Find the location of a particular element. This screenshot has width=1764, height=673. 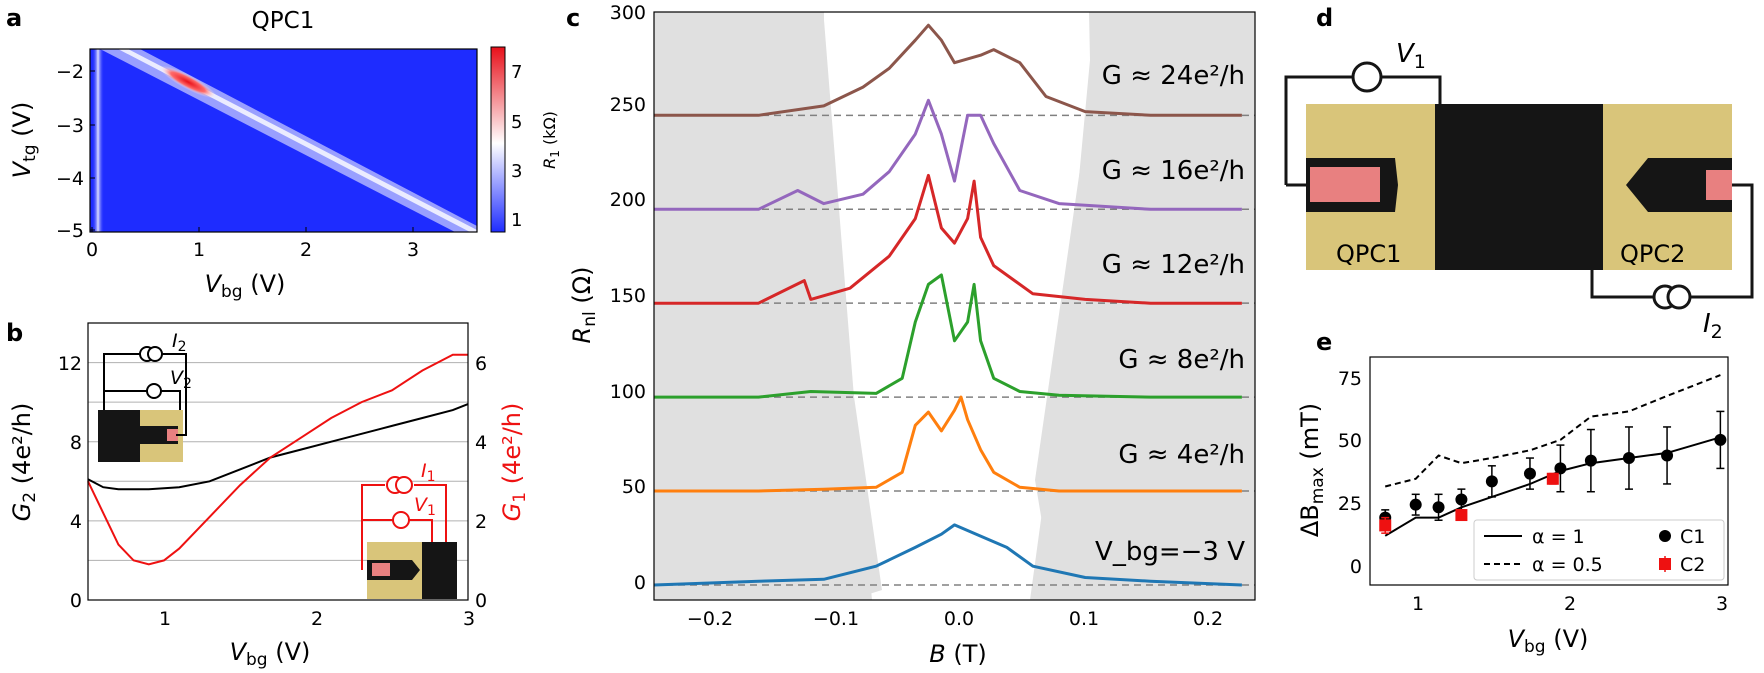

e-ylabel: ΔBmax (mT) is located at coordinates (1312, 470).